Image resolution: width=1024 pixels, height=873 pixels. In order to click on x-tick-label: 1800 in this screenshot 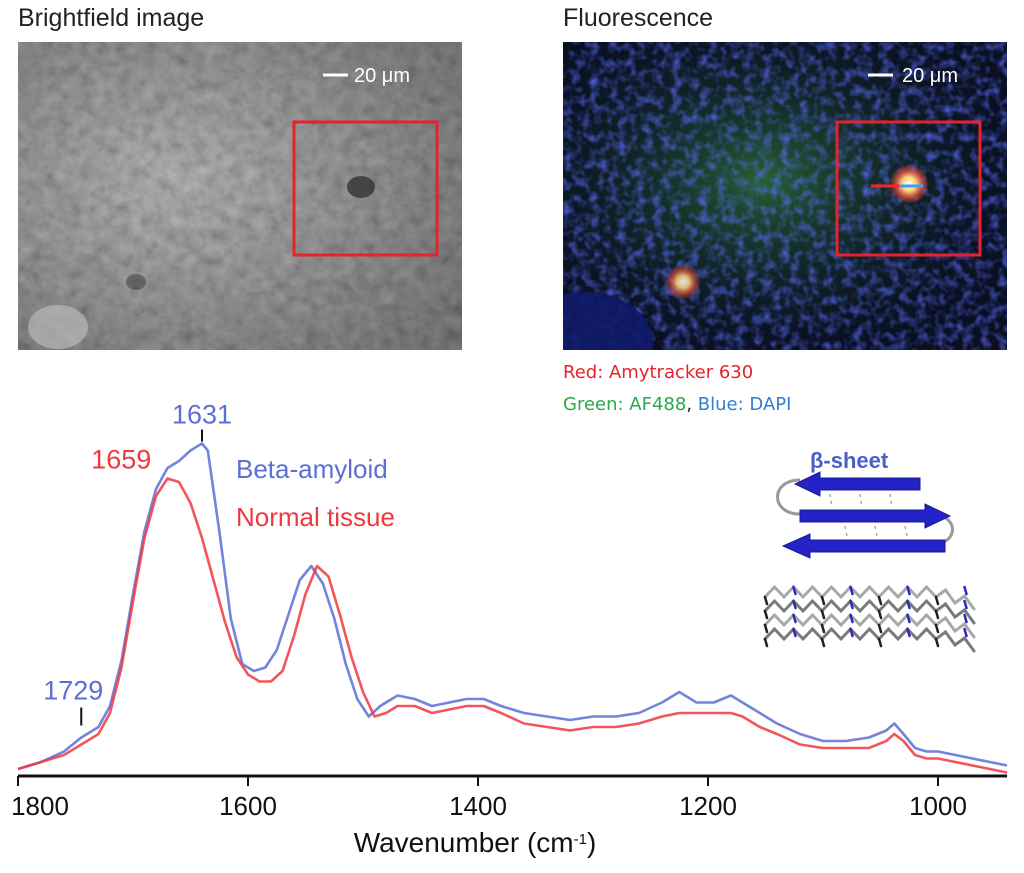, I will do `click(40, 806)`.